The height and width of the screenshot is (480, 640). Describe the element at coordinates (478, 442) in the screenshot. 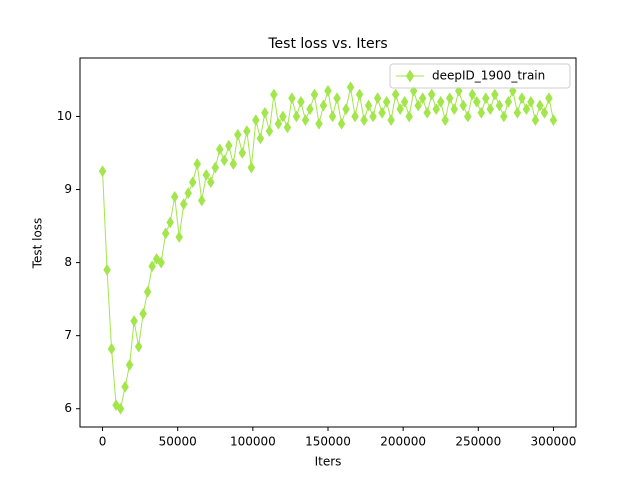

I see `x-tick-label: 250000` at that location.